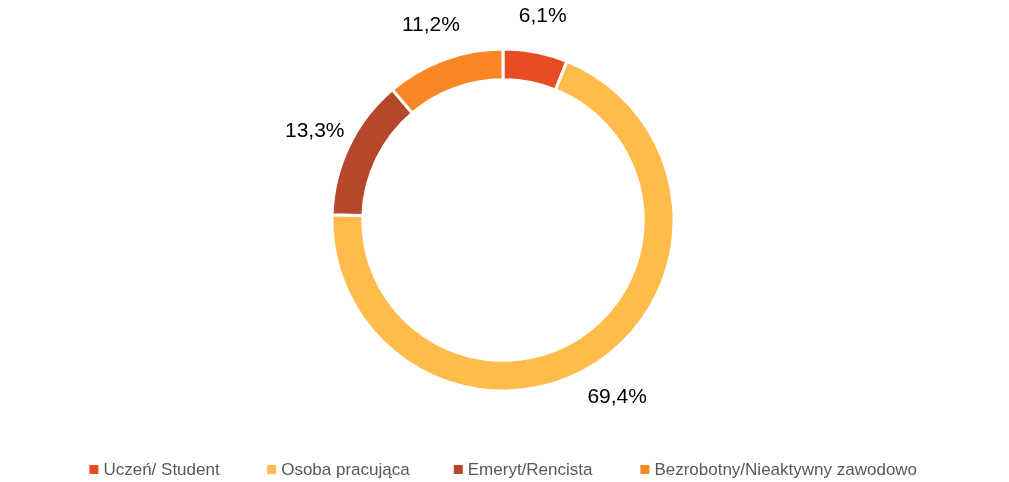 The height and width of the screenshot is (482, 1009). I want to click on legend-label: Emeryt/Rencista, so click(530, 469).